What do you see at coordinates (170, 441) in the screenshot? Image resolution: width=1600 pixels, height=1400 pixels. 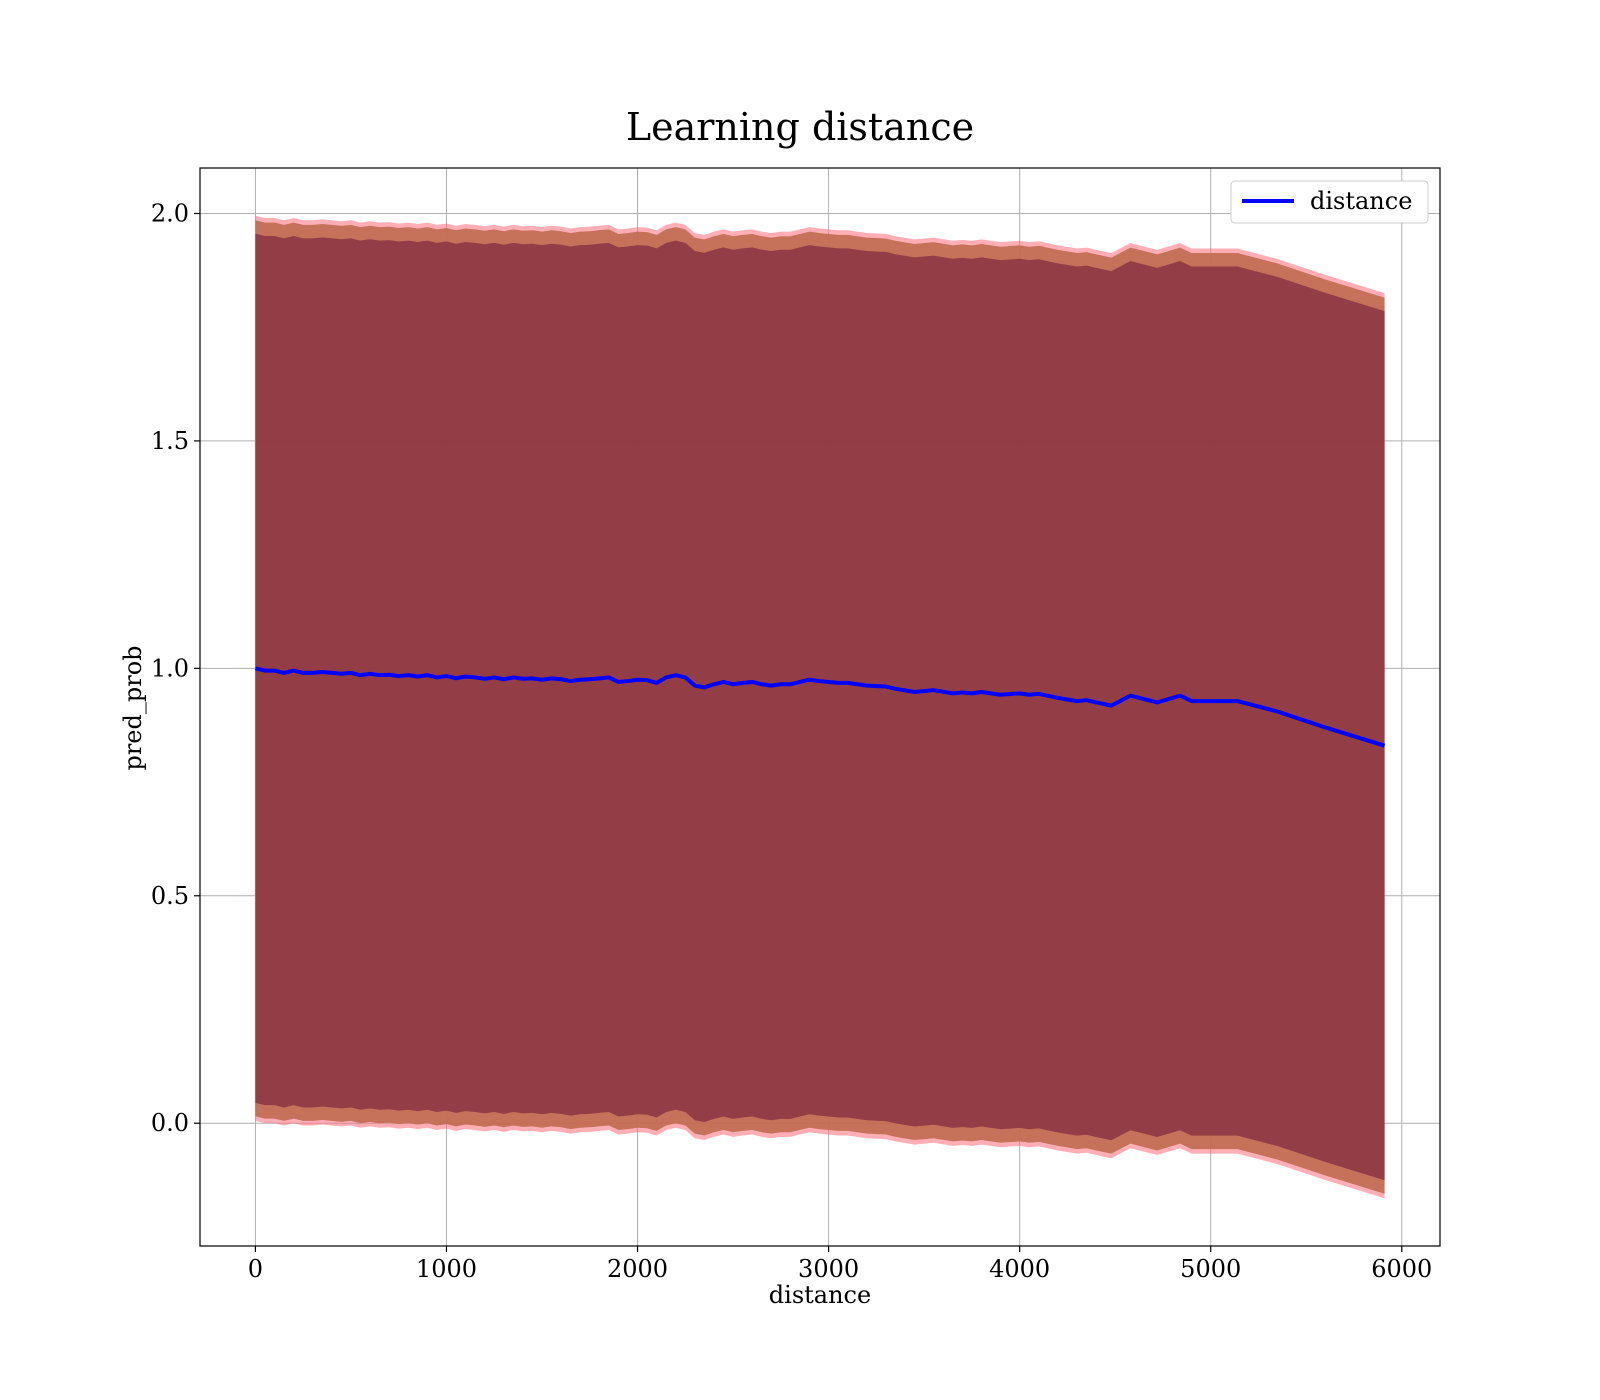 I see `y-tick-label: 1.5` at bounding box center [170, 441].